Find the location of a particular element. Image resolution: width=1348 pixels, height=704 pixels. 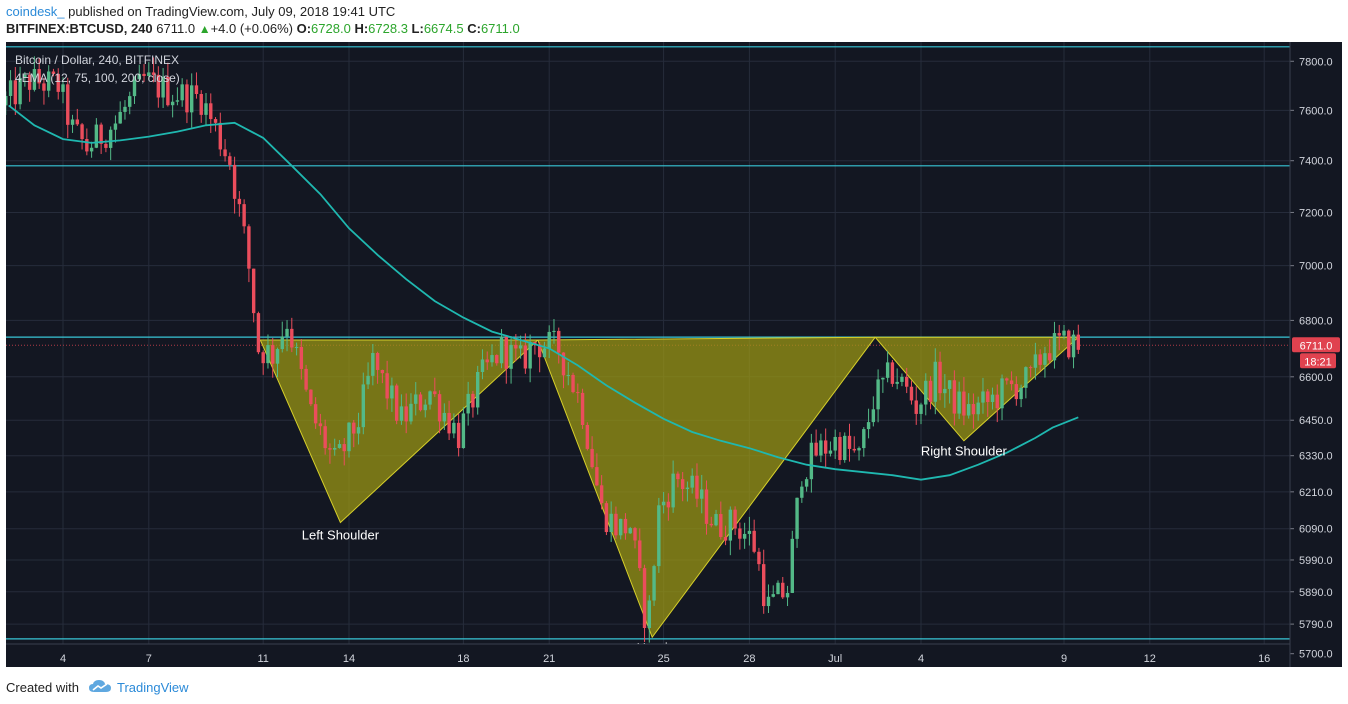

y-tick-label: 7400.0 is located at coordinates (1316, 162).